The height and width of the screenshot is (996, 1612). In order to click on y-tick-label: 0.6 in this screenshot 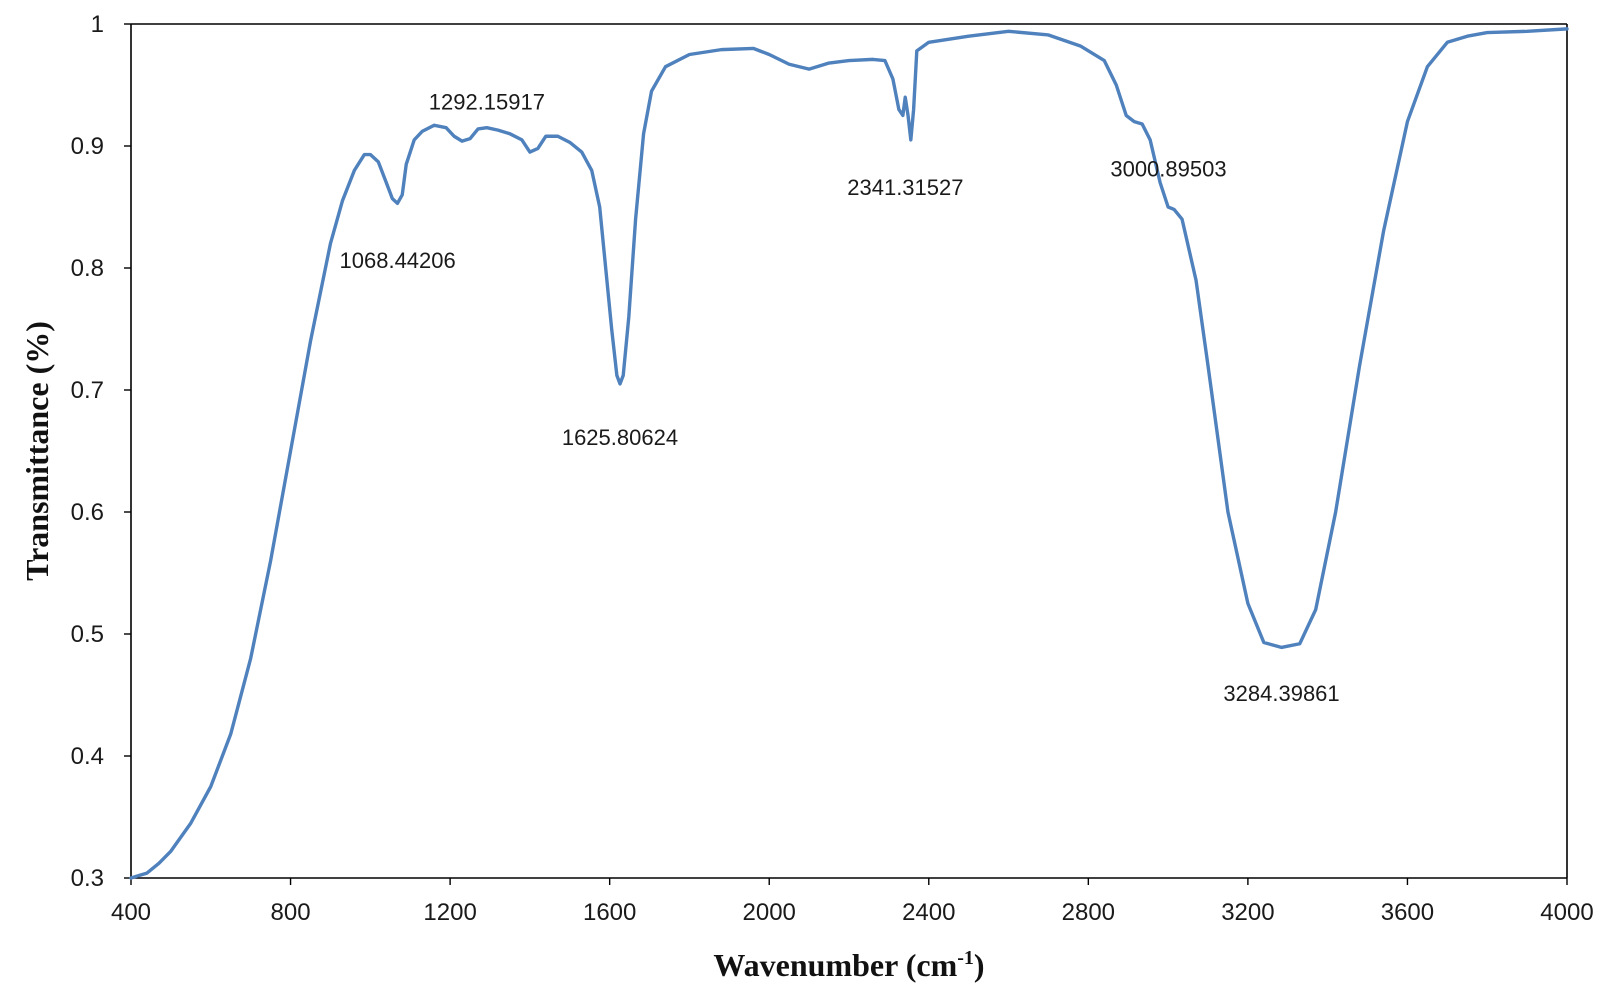, I will do `click(87, 512)`.